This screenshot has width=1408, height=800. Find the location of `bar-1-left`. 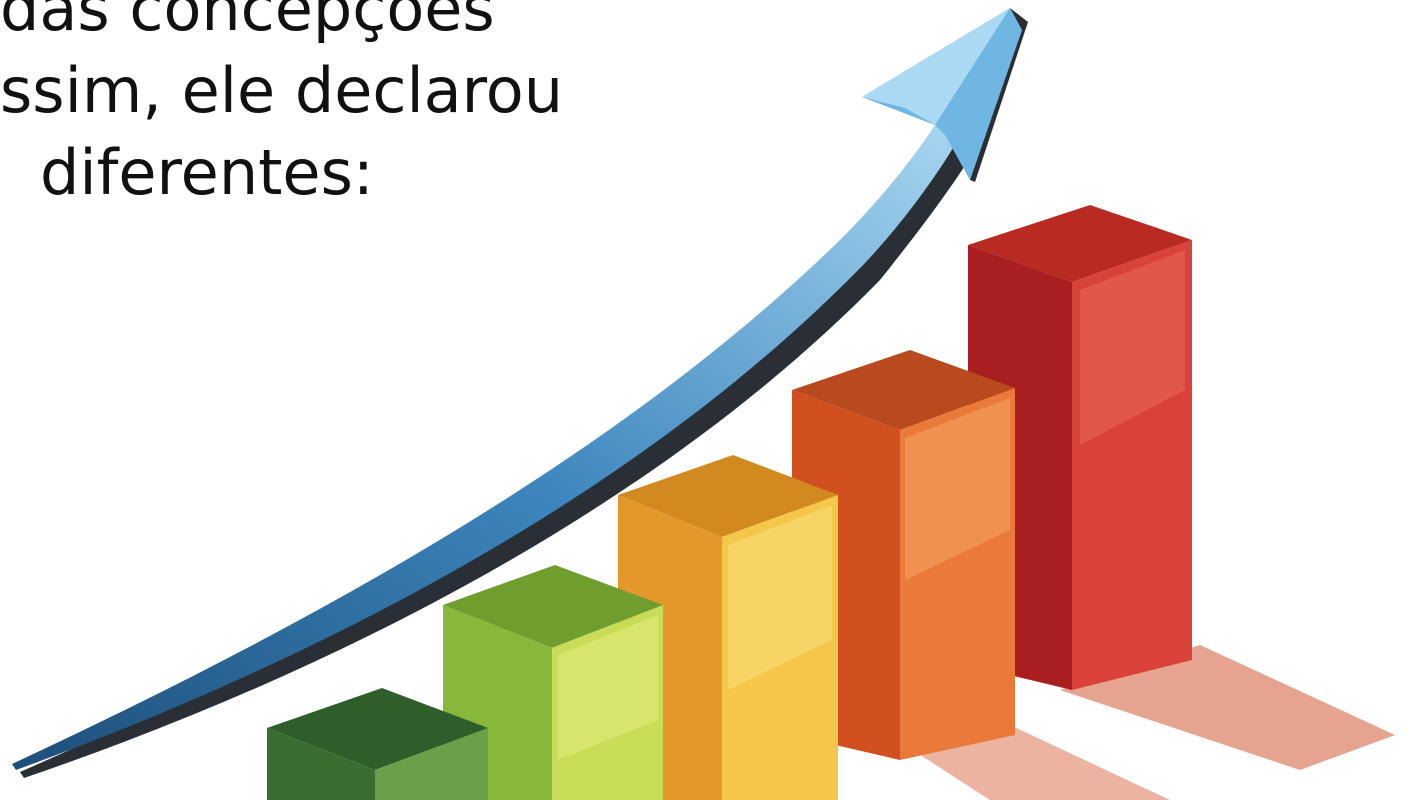

bar-1-left is located at coordinates (321, 764).